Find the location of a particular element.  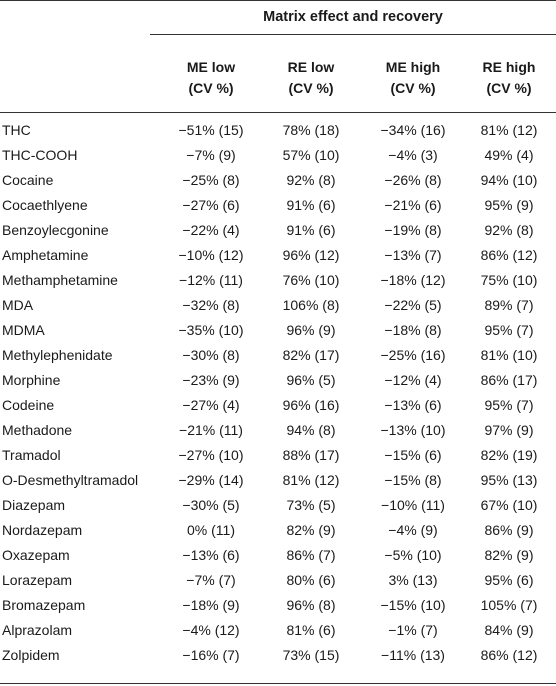

cell-compound: THC is located at coordinates (16, 130).